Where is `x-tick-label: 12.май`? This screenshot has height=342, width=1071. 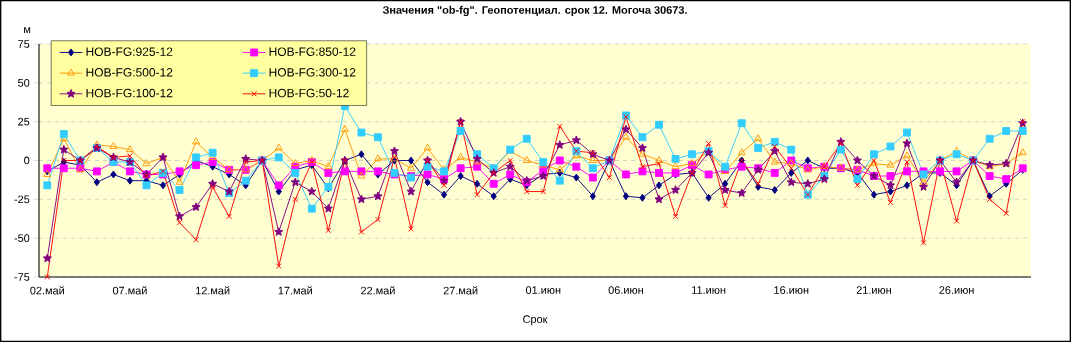
x-tick-label: 12.май is located at coordinates (213, 290).